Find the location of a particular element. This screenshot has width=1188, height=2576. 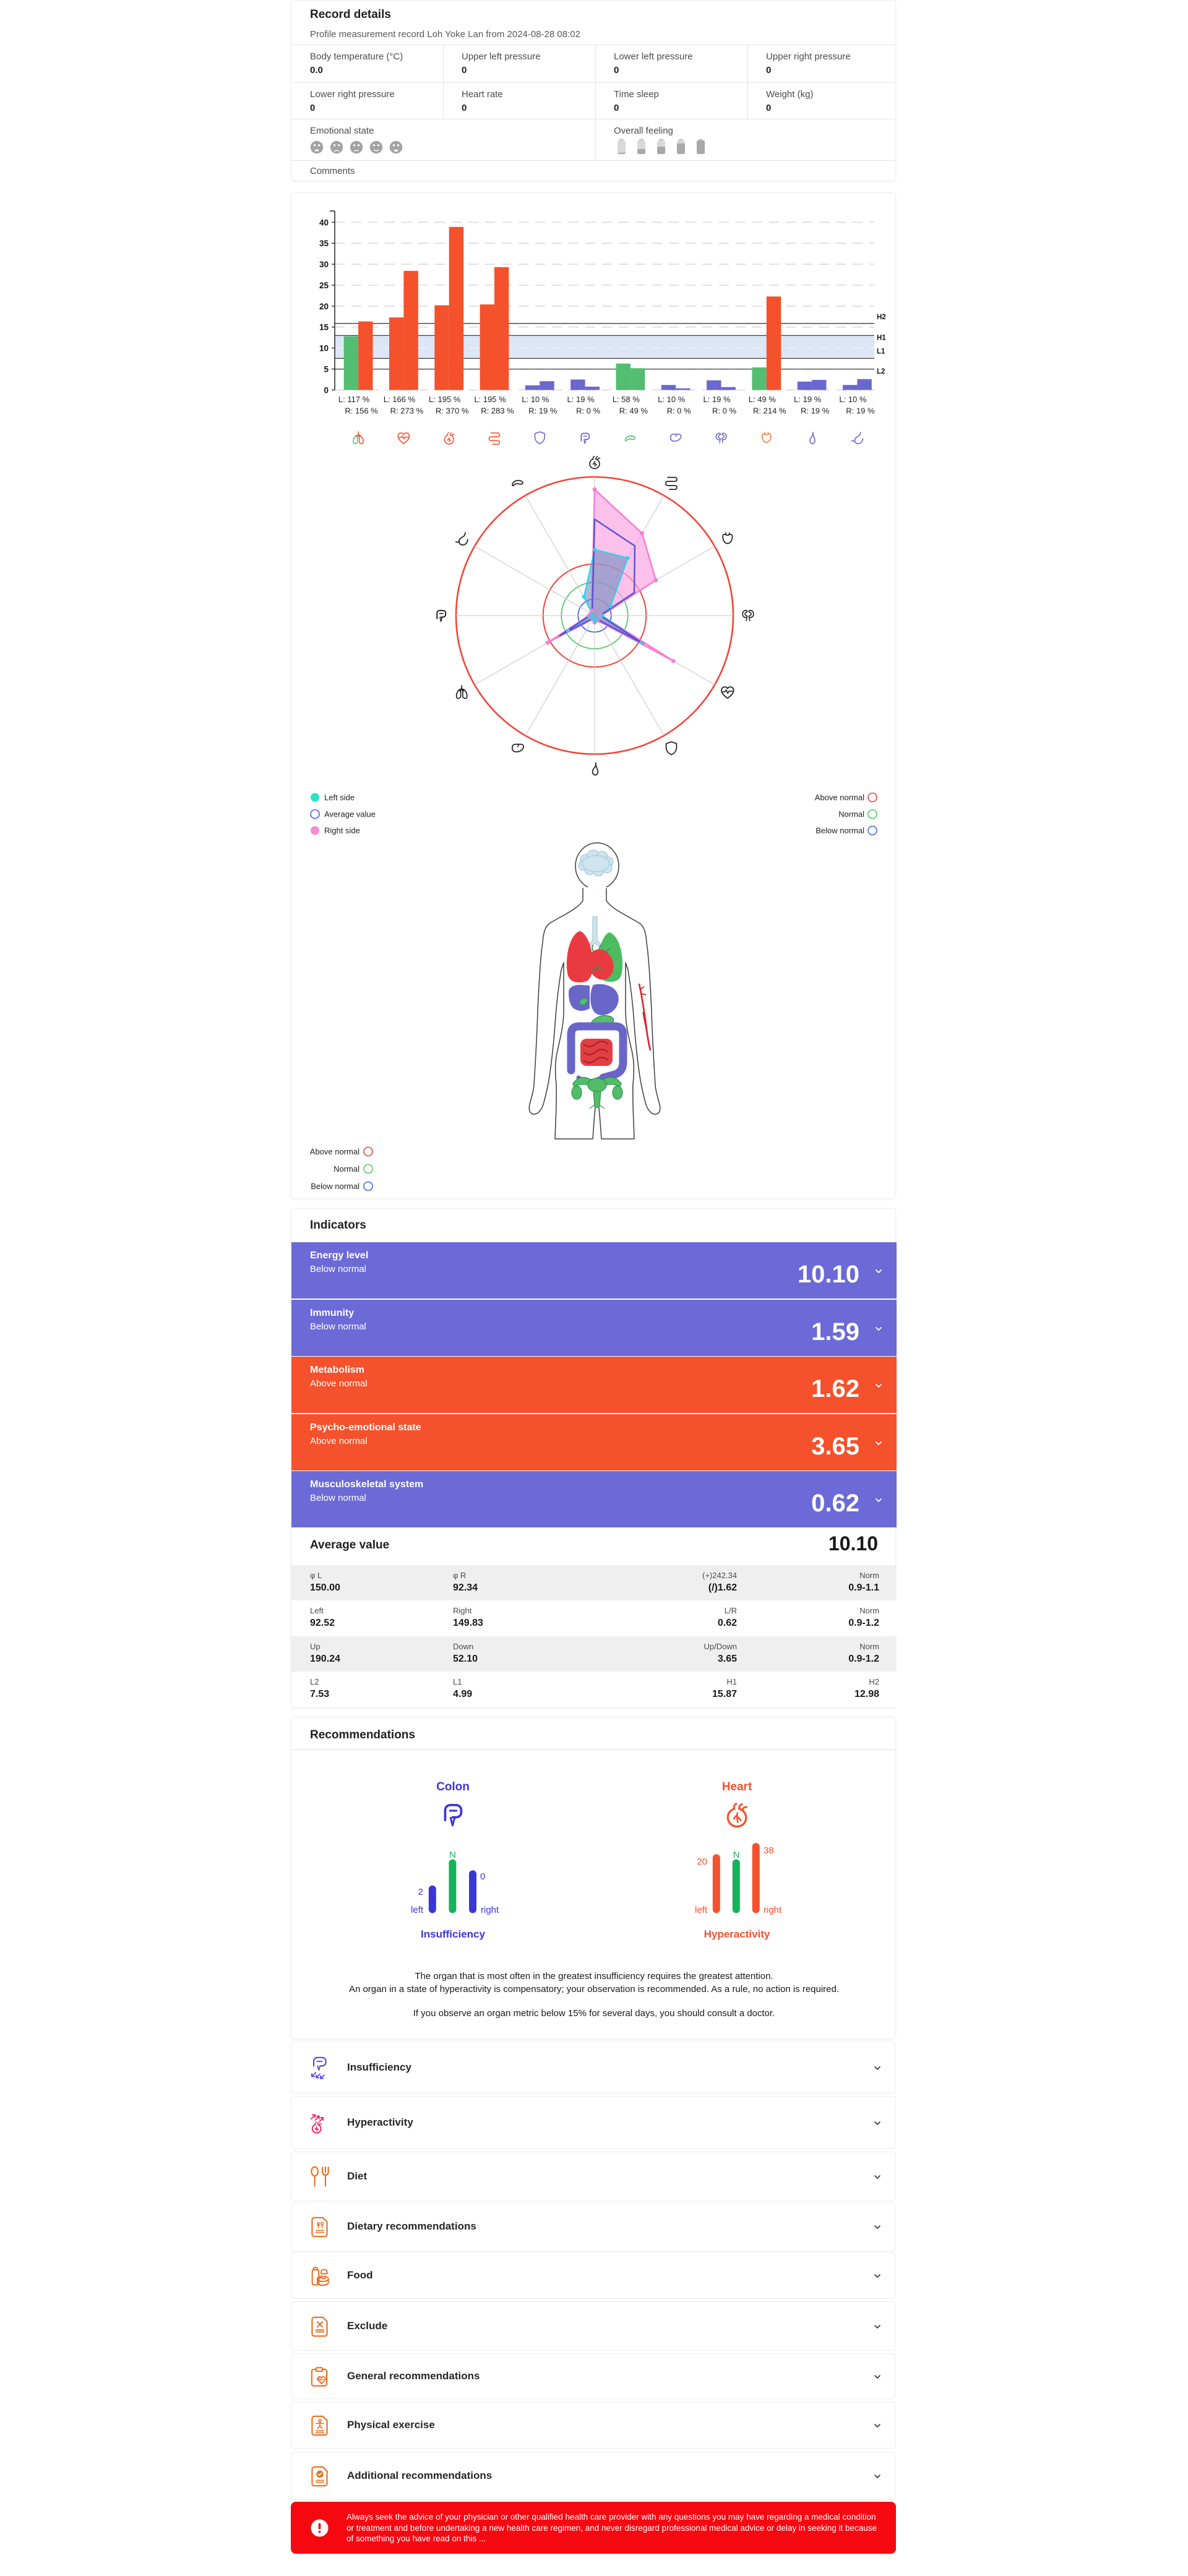

svg-text: 2 is located at coordinates (420, 1892).